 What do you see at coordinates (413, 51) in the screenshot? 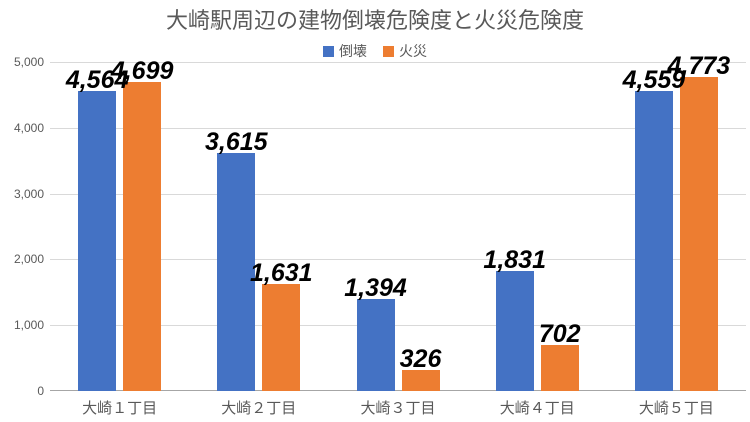
I see `legend-label-fire: 火災` at bounding box center [413, 51].